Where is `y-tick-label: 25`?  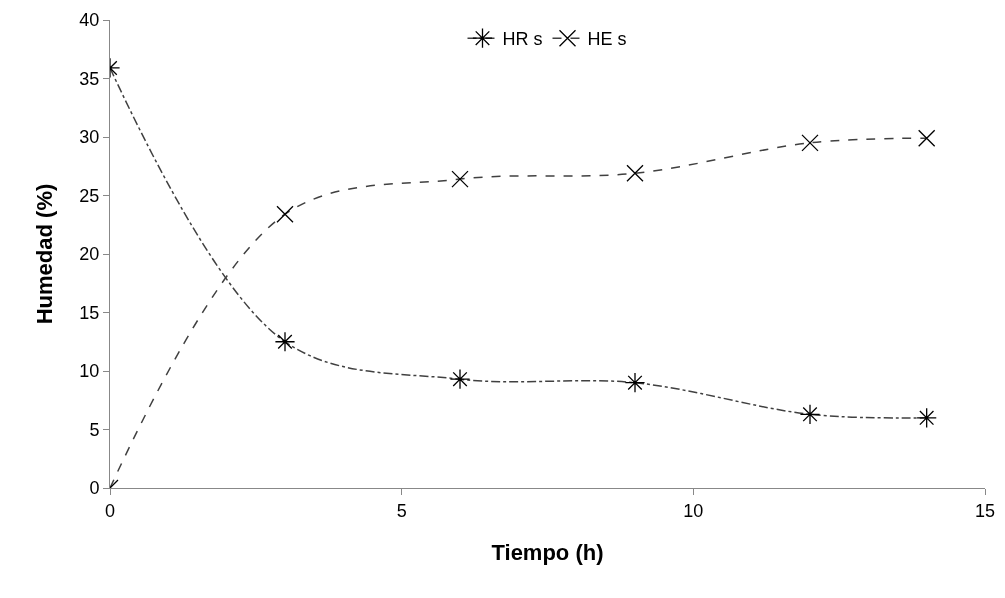 y-tick-label: 25 is located at coordinates (89, 195).